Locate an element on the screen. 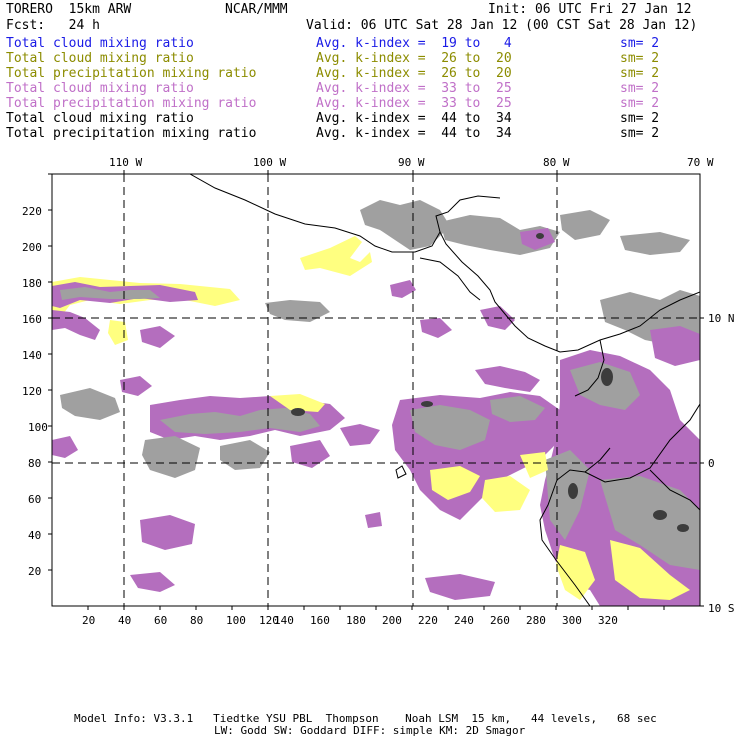  legend-kindex: Avg. k-index = 19 to 4 is located at coordinates (414, 43).